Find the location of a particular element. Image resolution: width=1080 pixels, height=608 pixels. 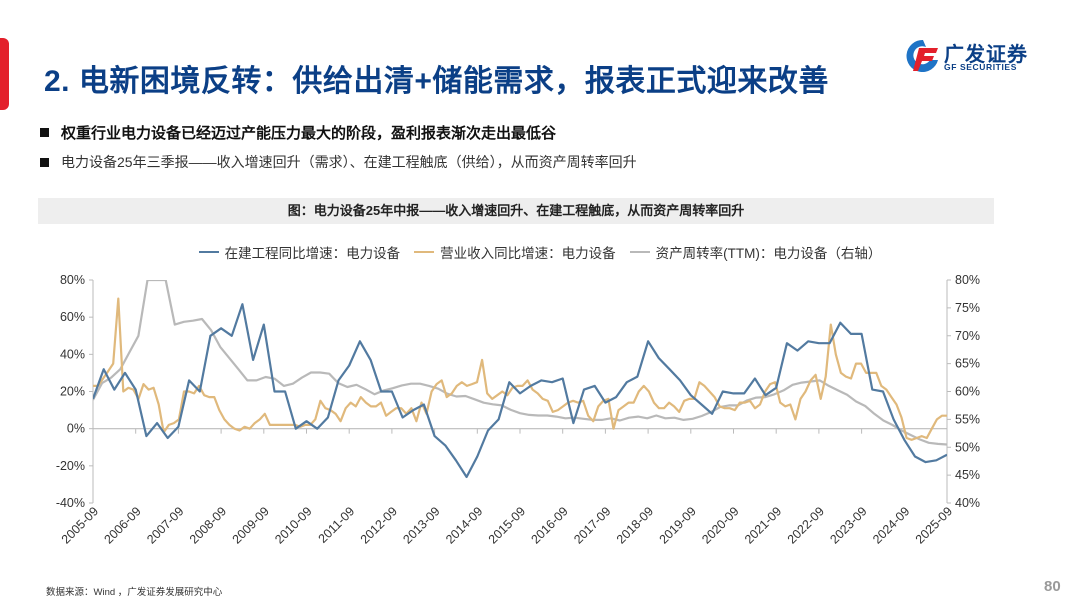

right-axis-tick: 75% is located at coordinates (967, 308).